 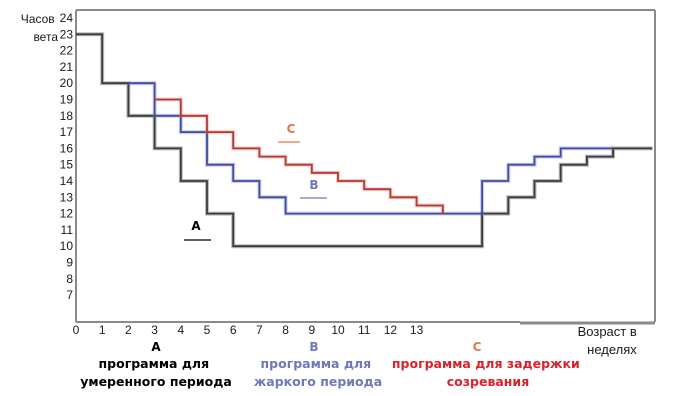 I want to click on x-tick-9: 9, so click(x=311, y=330).